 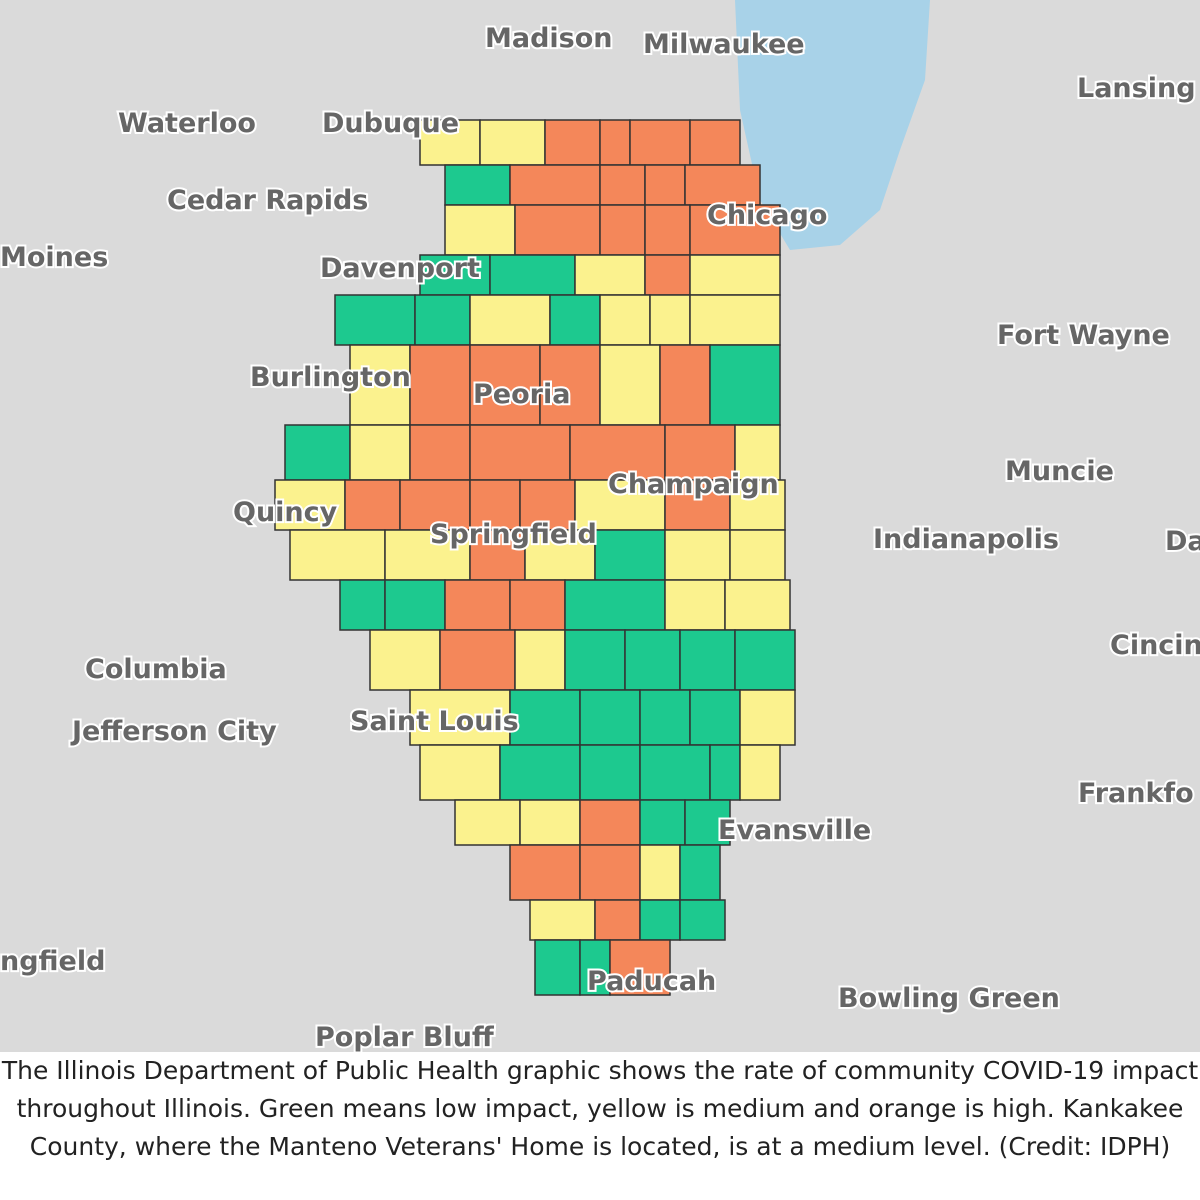 I want to click on place-label: Burlington, so click(x=330, y=377).